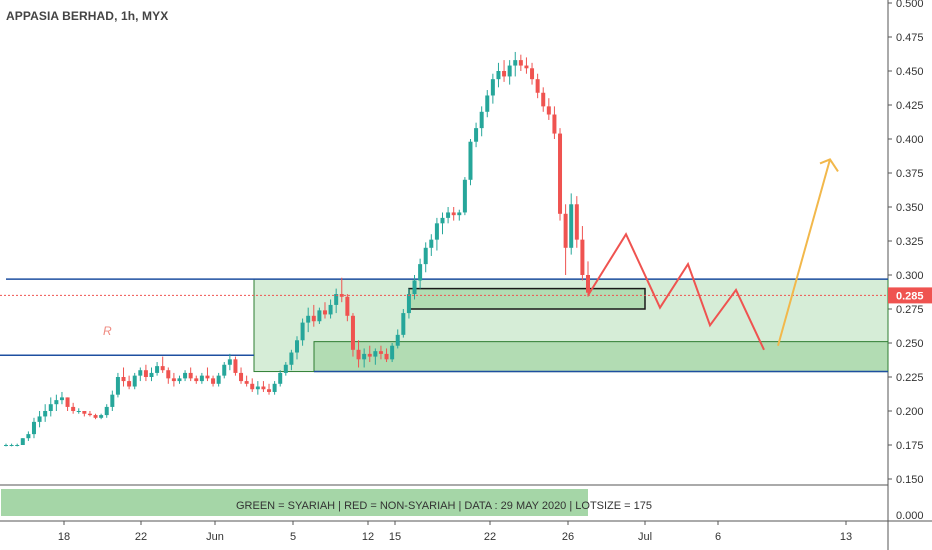 Image resolution: width=932 pixels, height=550 pixels. What do you see at coordinates (910, 140) in the screenshot?
I see `y-tick-label: 0.400` at bounding box center [910, 140].